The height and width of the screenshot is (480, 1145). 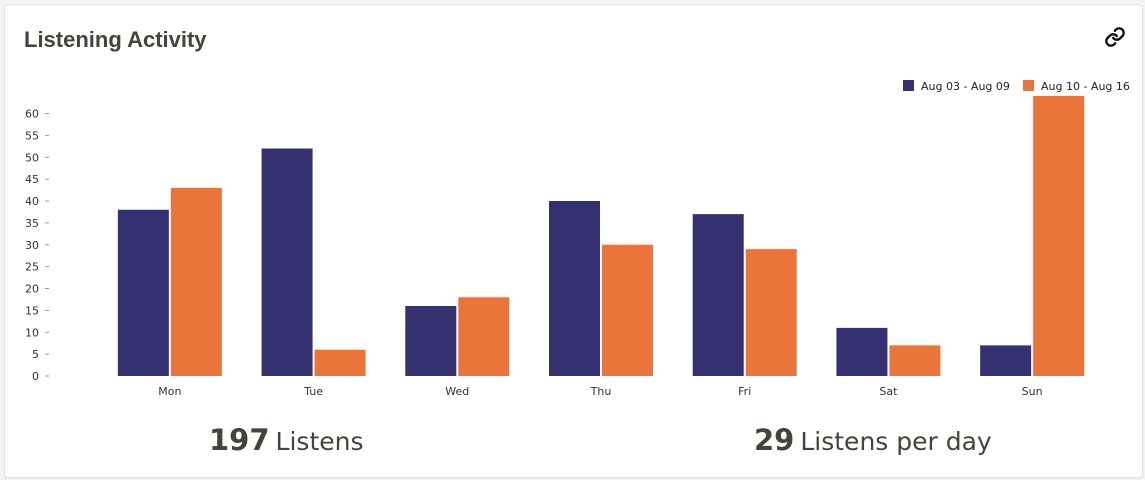 I want to click on listens-per-day-stat: 29 Listens per day, so click(x=873, y=440).